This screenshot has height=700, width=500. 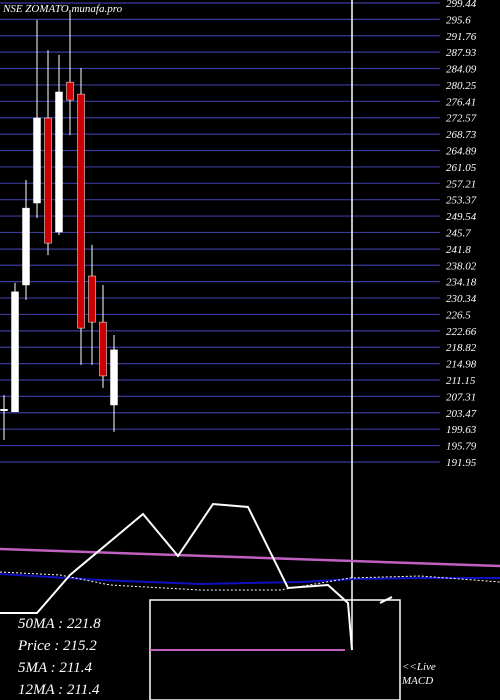 I want to click on y-tick-label: 241.8, so click(x=458, y=250).